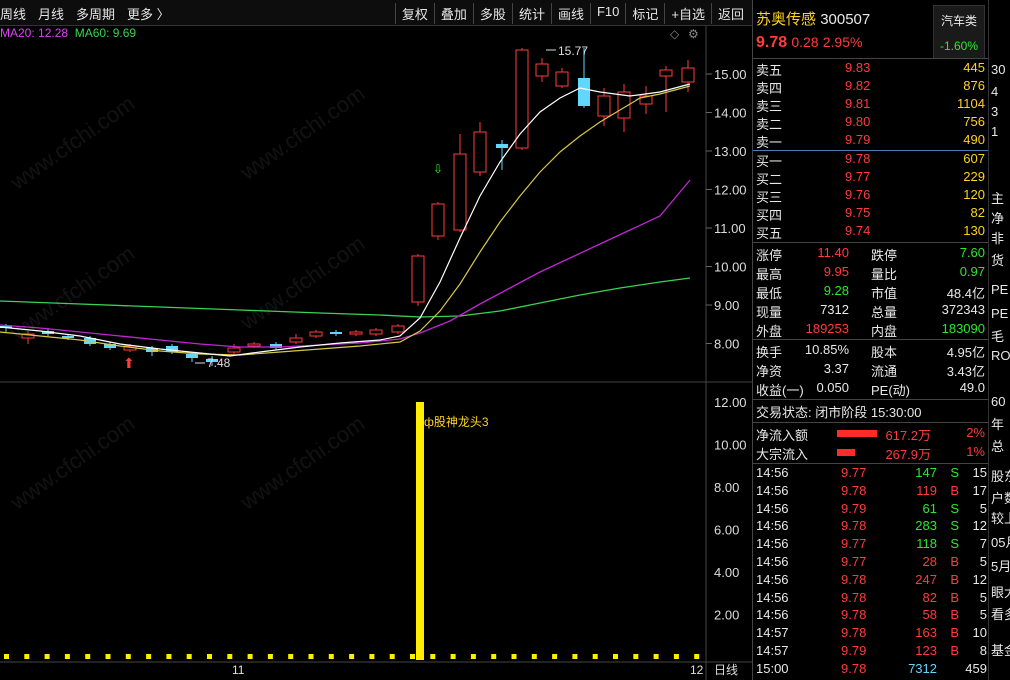 The height and width of the screenshot is (680, 1010). Describe the element at coordinates (238, 670) in the screenshot. I see `x-label-11: 11` at that location.